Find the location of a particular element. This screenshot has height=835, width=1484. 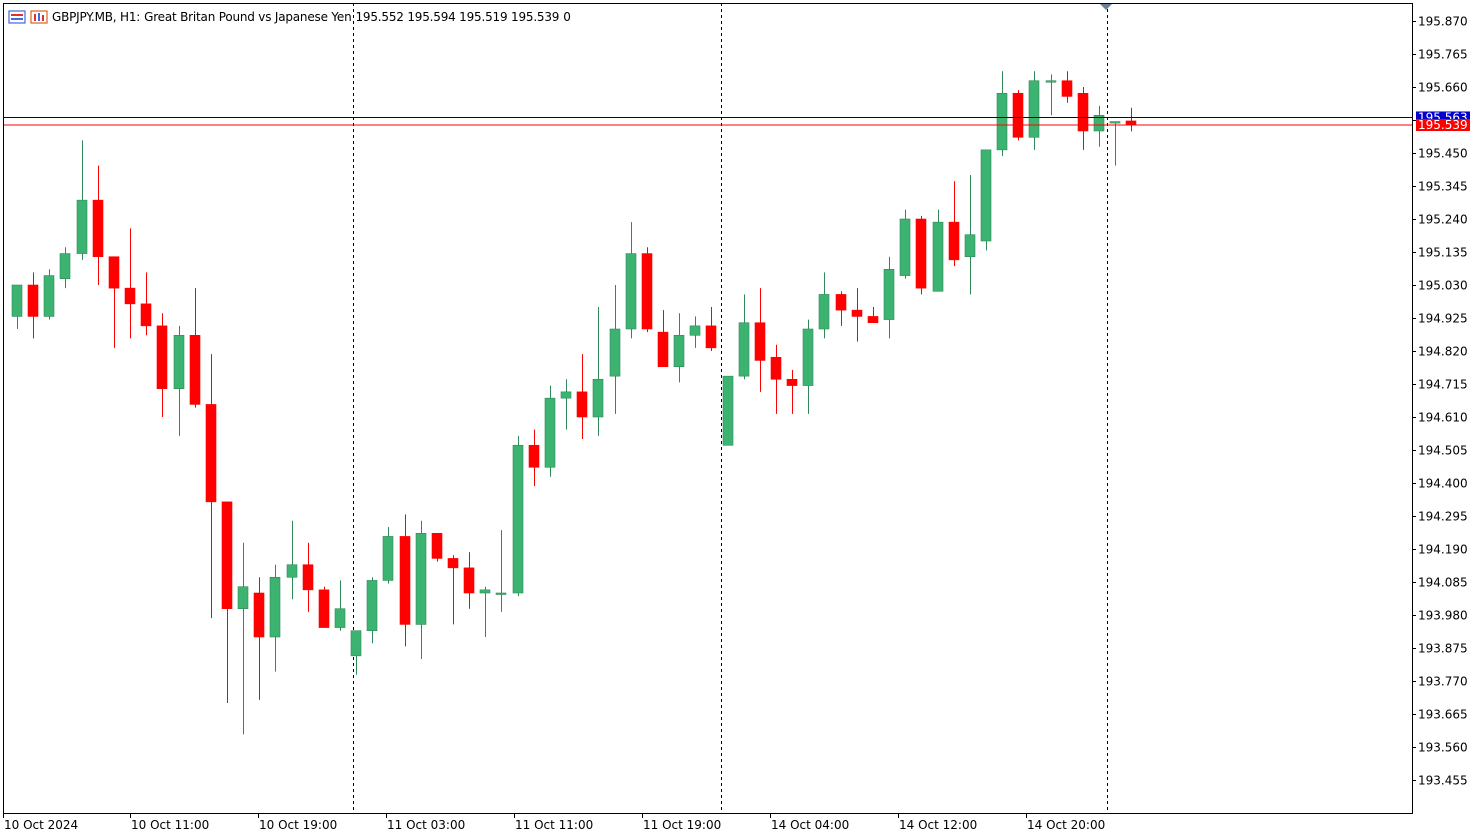

price-tick-label: 193.560 is located at coordinates (1443, 748).